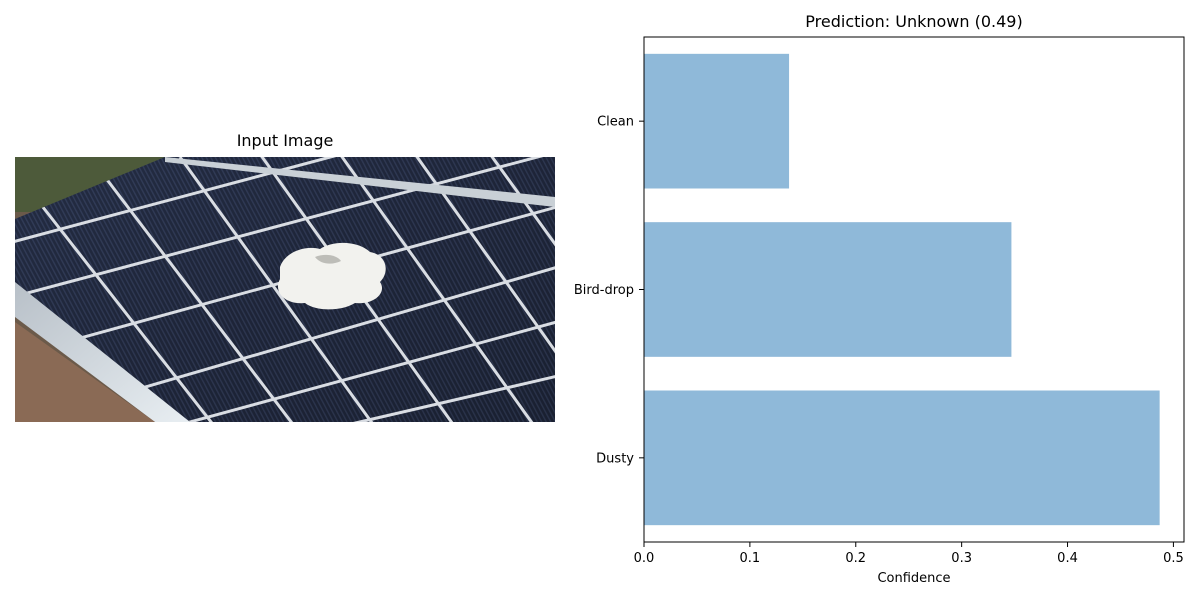  What do you see at coordinates (604, 290) in the screenshot?
I see `y-tick-label: Bird-drop` at bounding box center [604, 290].